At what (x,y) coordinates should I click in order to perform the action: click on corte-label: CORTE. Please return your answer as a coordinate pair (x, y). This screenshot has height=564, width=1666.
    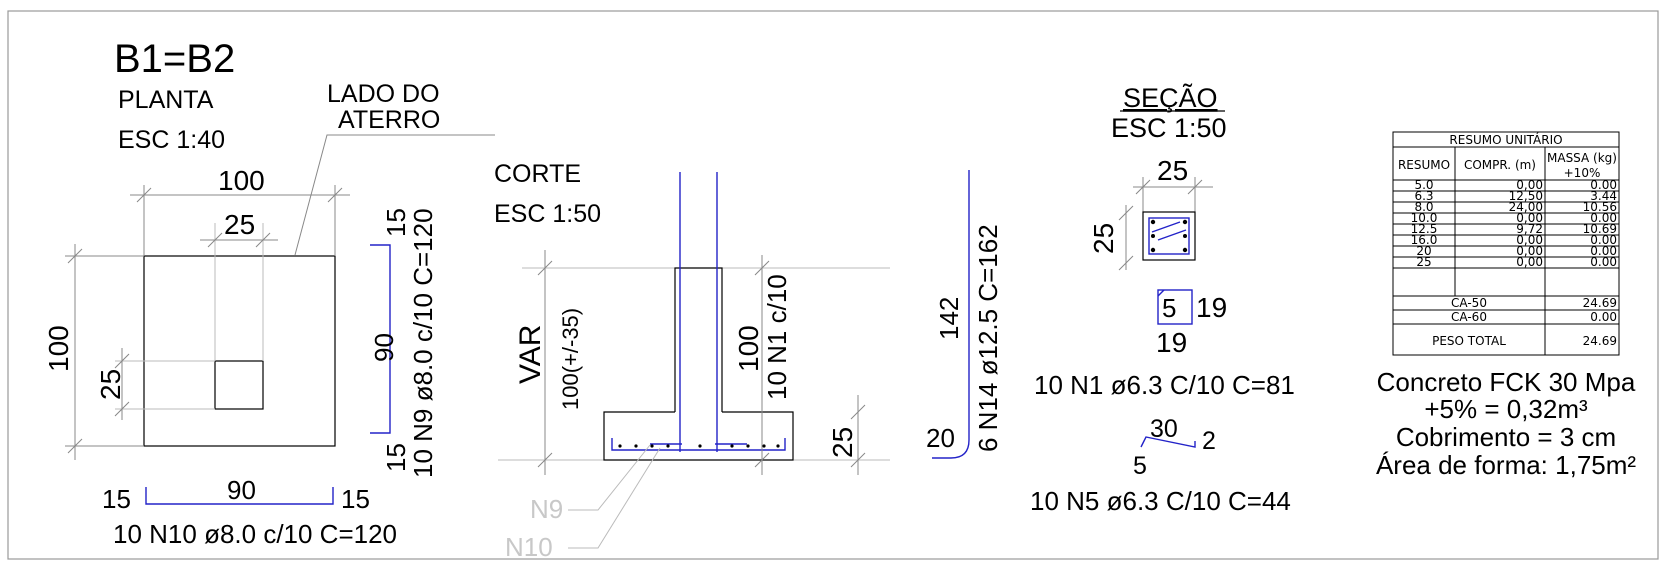
    Looking at the image, I should click on (537, 174).